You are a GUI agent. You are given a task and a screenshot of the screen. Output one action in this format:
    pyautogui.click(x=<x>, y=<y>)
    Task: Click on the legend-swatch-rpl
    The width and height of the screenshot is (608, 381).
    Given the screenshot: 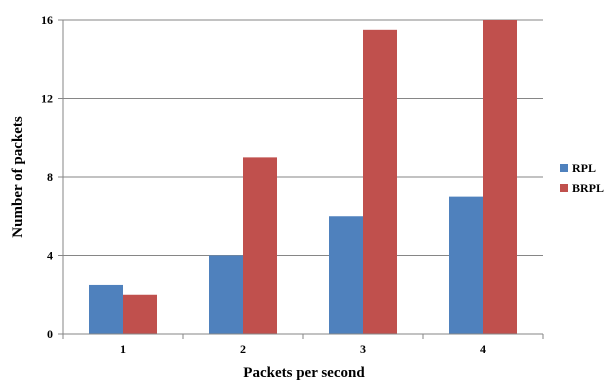 What is the action you would take?
    pyautogui.click(x=564, y=168)
    